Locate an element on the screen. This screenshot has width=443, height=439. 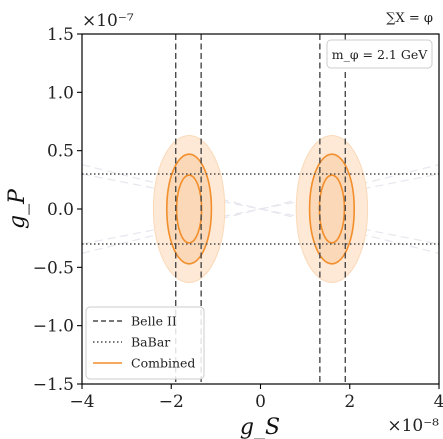
x-tick-label-3: 2 is located at coordinates (349, 402).